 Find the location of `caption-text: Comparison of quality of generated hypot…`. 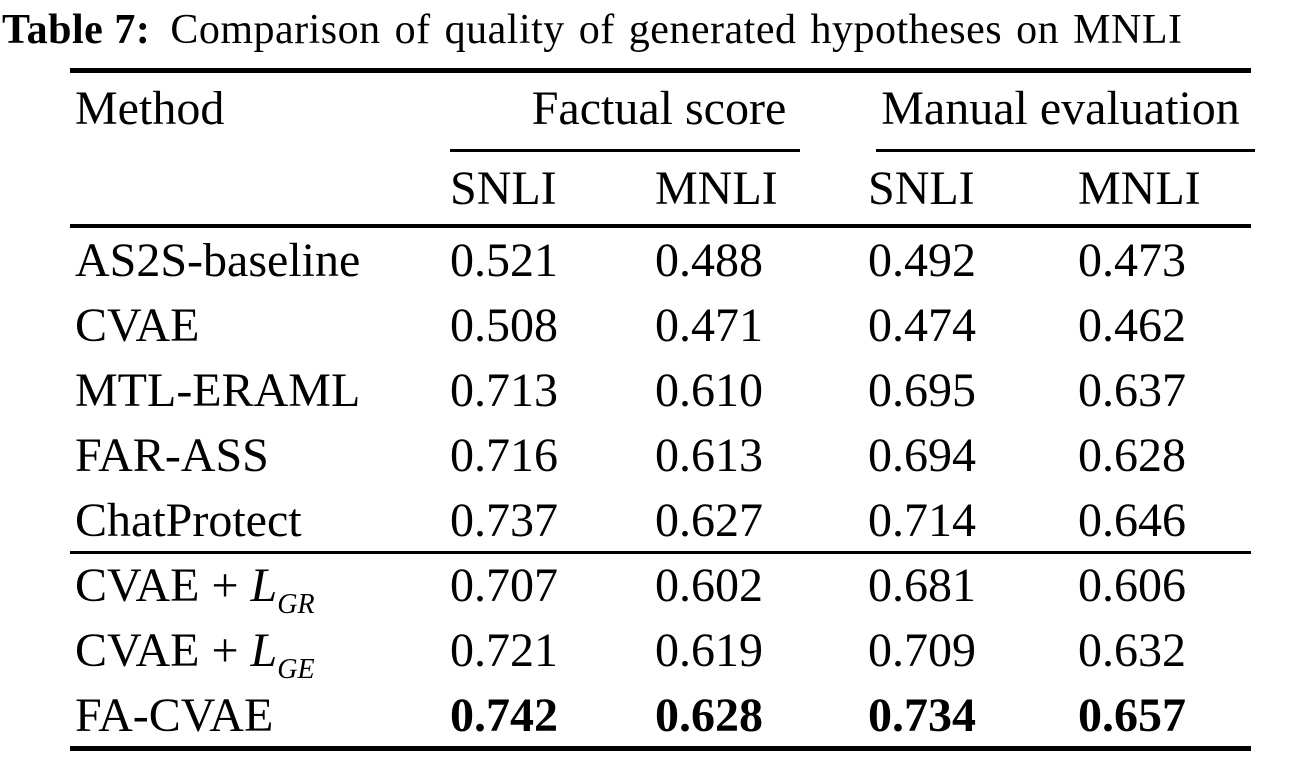

caption-text: Comparison of quality of generated hypot… is located at coordinates (676, 30).